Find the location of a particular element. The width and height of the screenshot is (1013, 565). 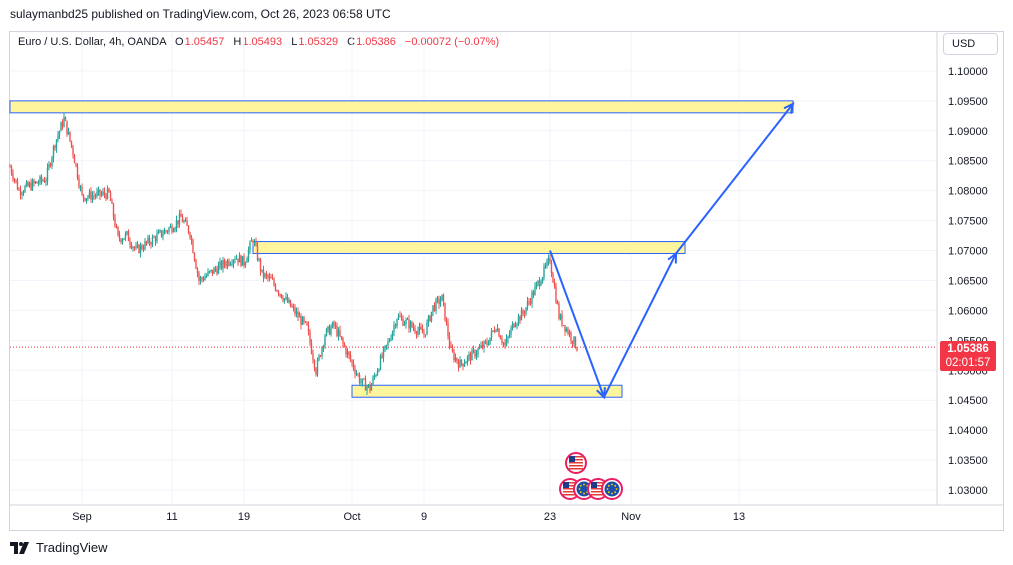

symbol-name: Euro / U.S. Dollar, 4h, OANDA is located at coordinates (92, 42).